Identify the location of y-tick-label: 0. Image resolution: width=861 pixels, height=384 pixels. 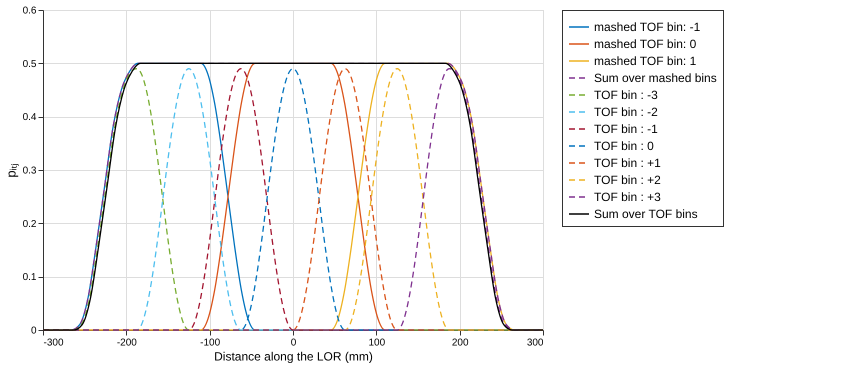
(33, 331).